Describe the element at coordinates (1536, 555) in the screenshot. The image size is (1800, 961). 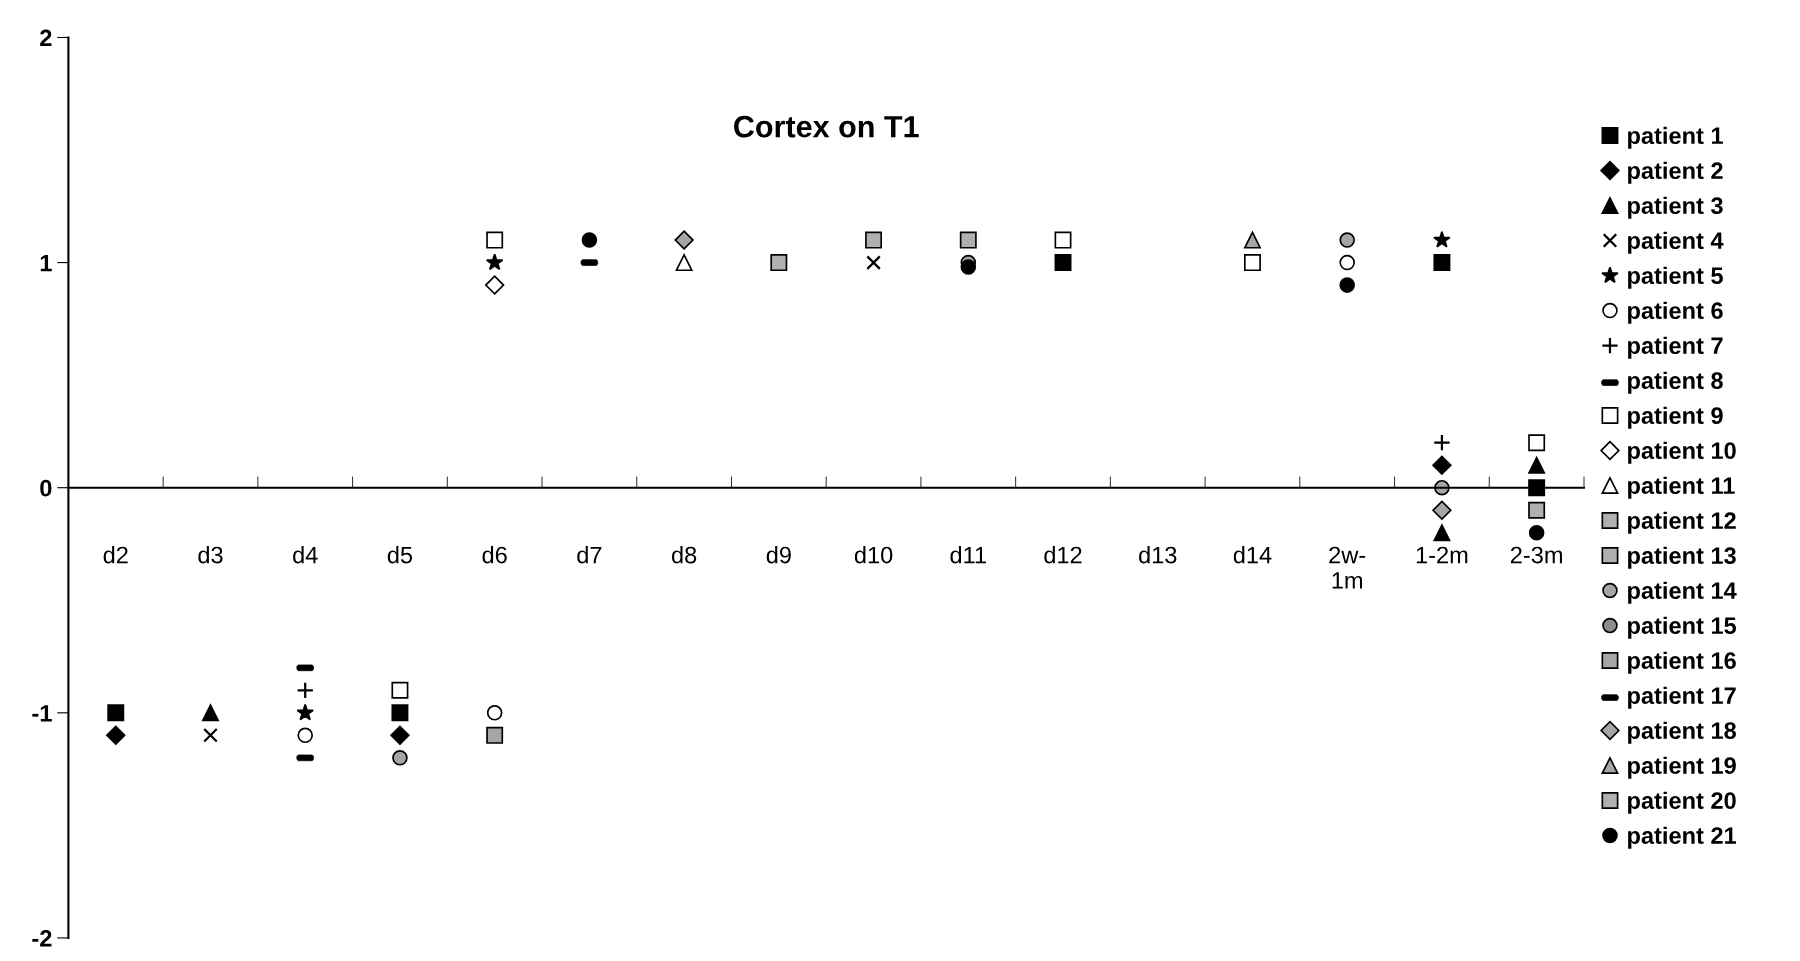
I see `x-tick-label: 2-3m` at that location.